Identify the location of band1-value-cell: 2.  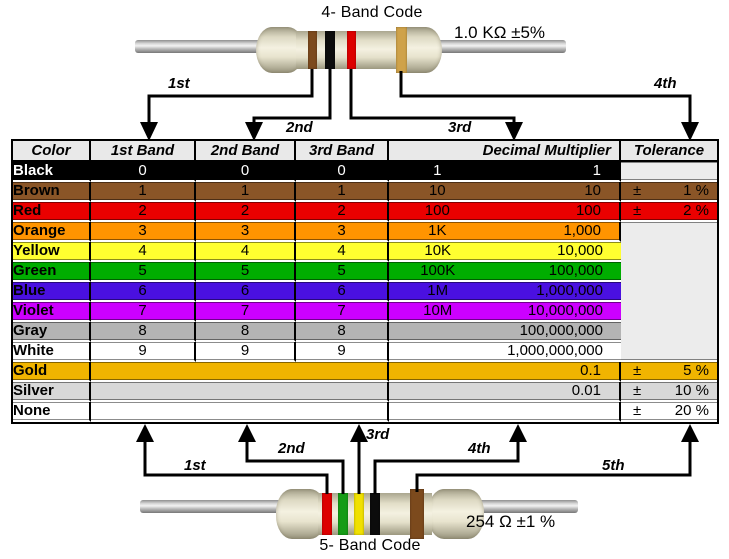
(143, 212).